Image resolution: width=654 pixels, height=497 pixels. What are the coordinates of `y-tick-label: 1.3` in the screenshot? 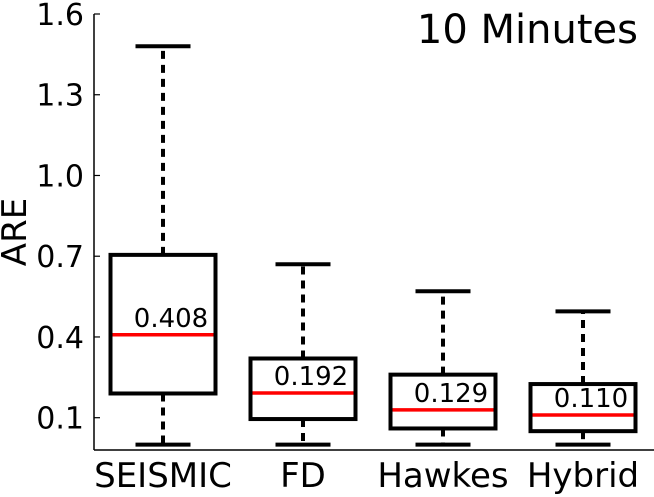 It's located at (60, 96).